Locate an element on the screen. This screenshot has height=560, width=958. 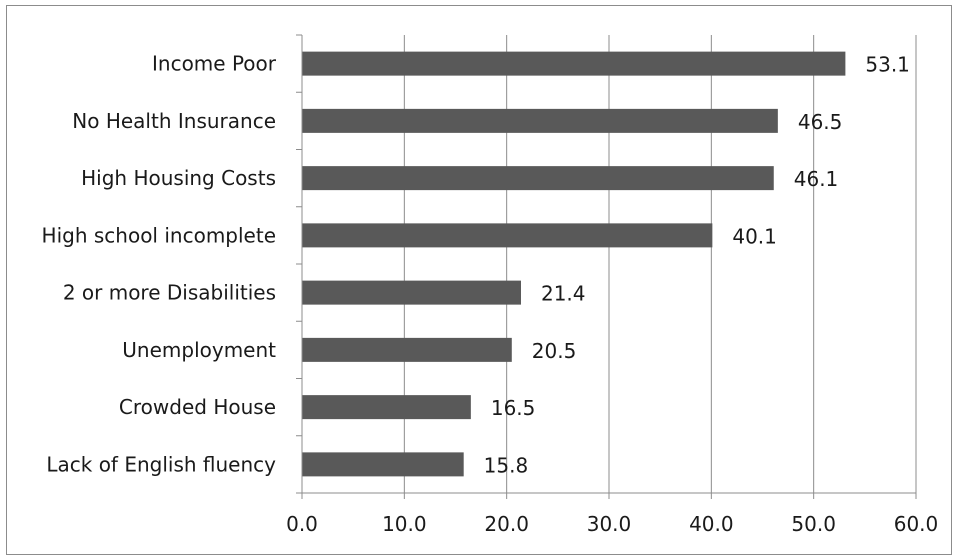
category-label: Income Poor is located at coordinates (214, 64).